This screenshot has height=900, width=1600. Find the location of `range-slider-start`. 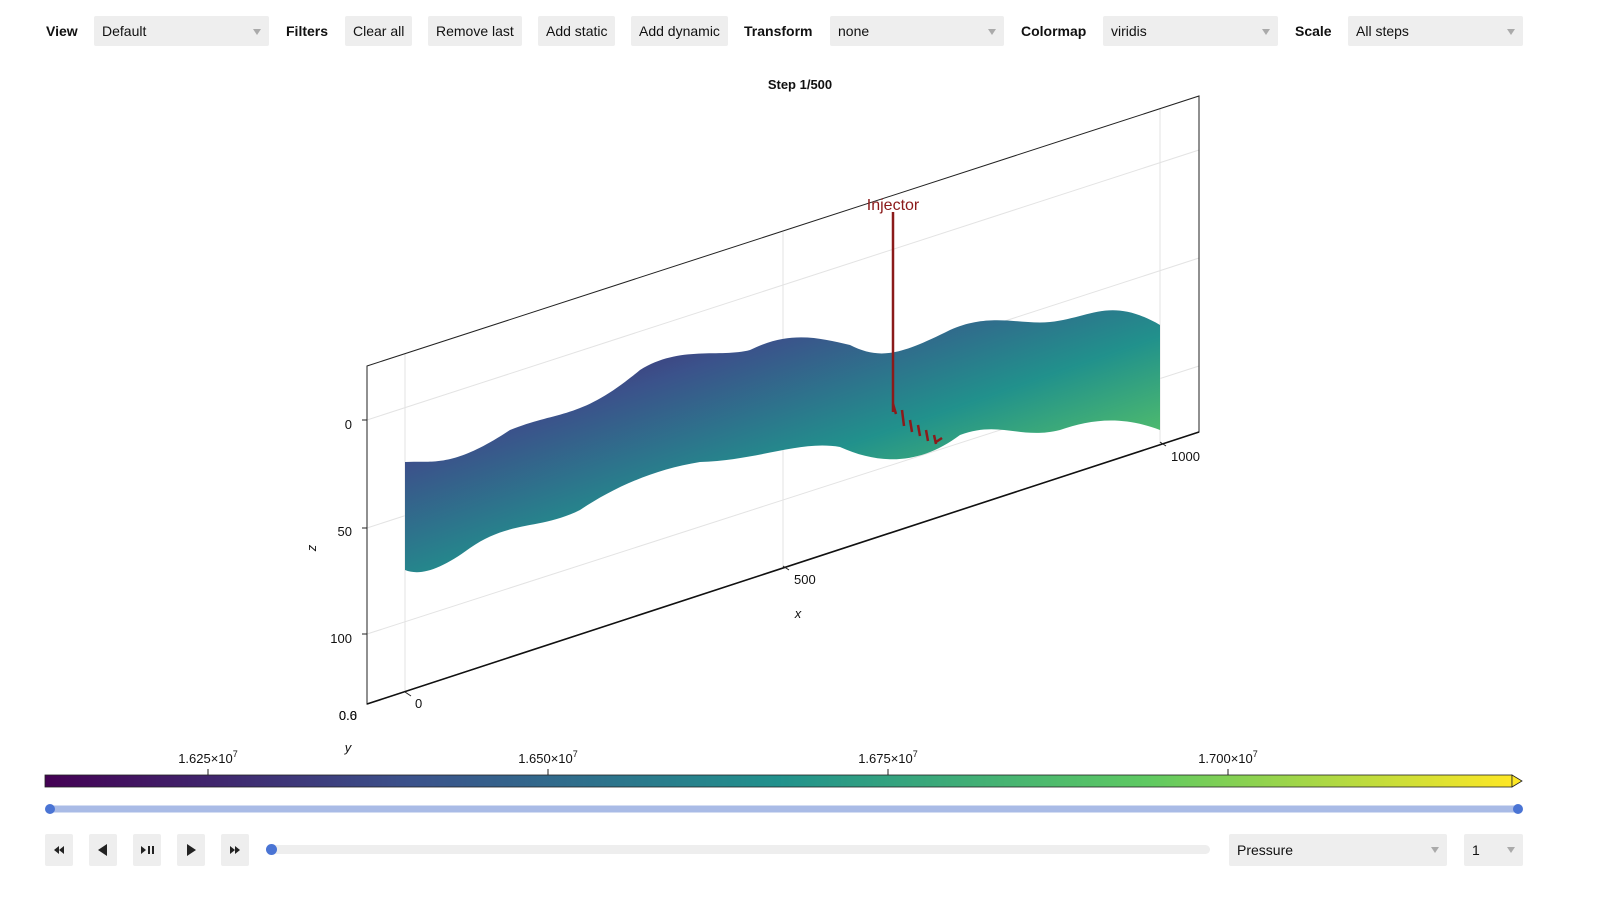

range-slider-start is located at coordinates (50, 809).